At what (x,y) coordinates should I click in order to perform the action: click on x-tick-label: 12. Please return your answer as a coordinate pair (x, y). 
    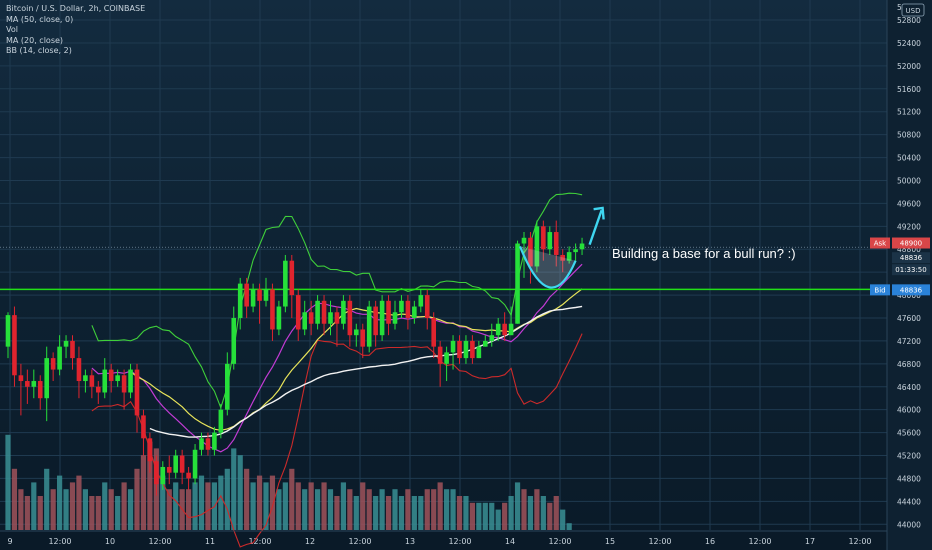
    Looking at the image, I should click on (310, 541).